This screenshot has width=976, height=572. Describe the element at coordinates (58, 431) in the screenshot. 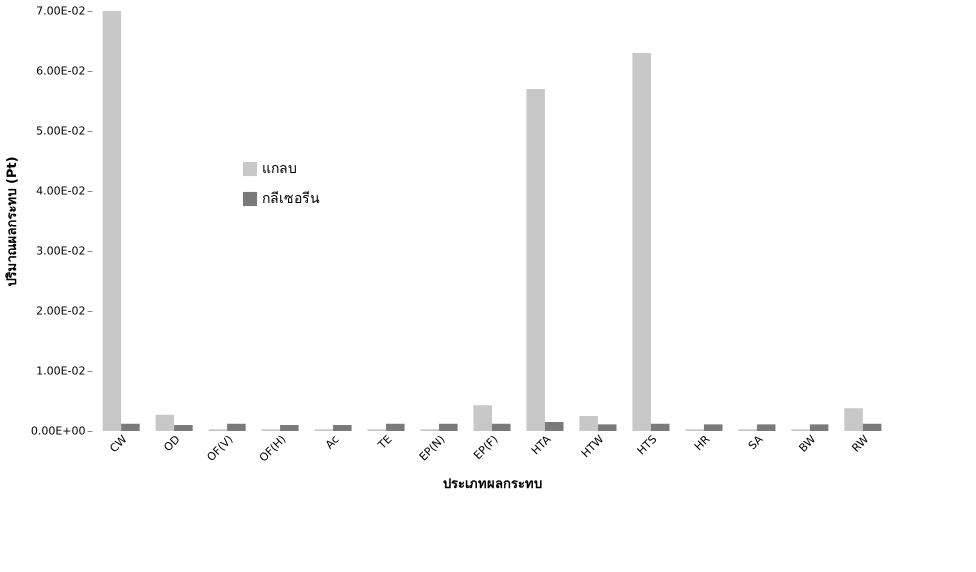

I see `y-tick-label: 0.00E+00` at that location.